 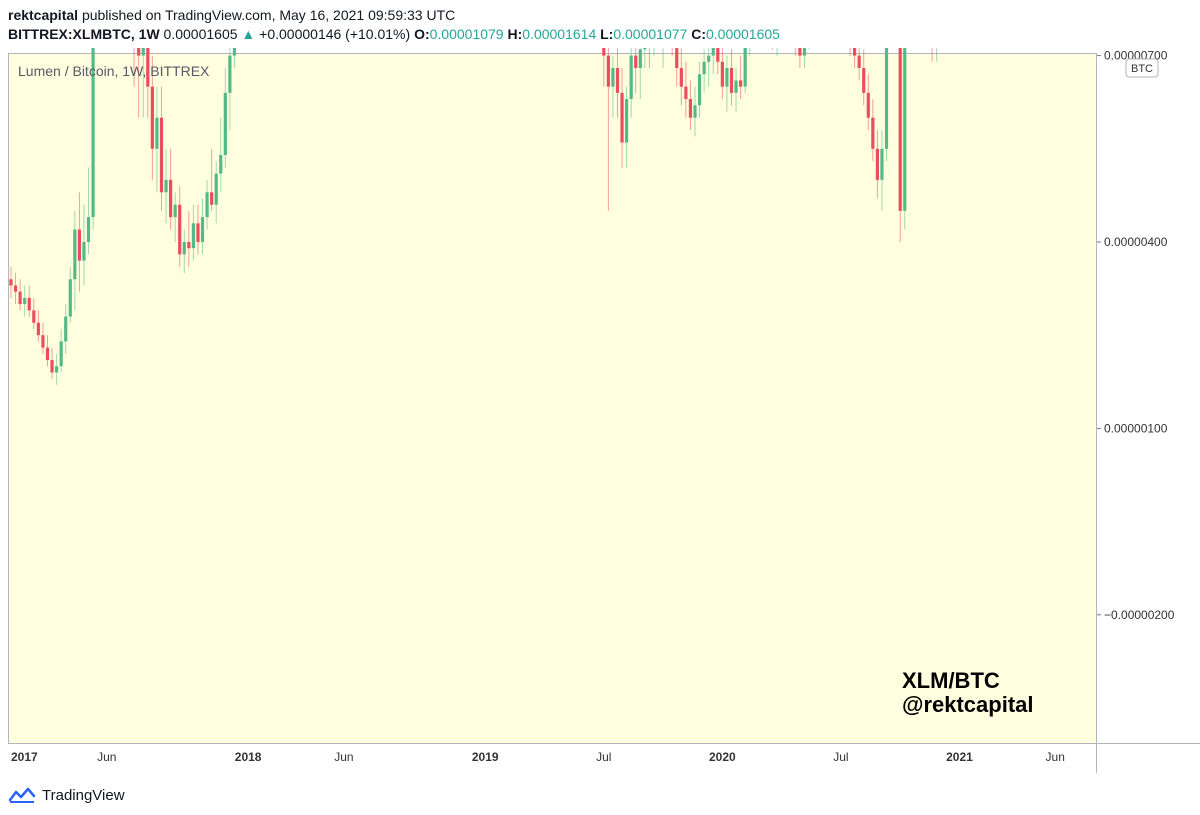 I want to click on price-scale, so click(x=1148, y=398).